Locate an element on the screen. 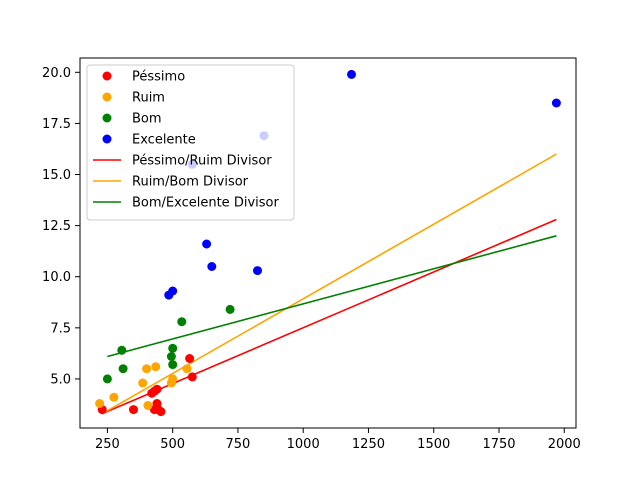 This screenshot has height=480, width=640. y-tick-label: 15.0 is located at coordinates (56, 175).